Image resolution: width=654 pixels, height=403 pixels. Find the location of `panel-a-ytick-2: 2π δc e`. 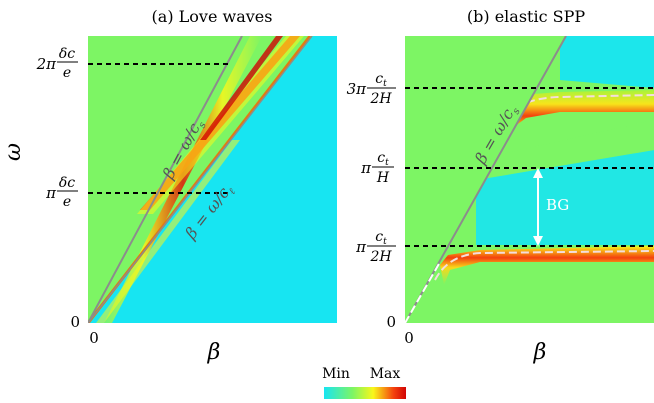

panel-a-ytick-2: 2π δc e is located at coordinates (57, 63).